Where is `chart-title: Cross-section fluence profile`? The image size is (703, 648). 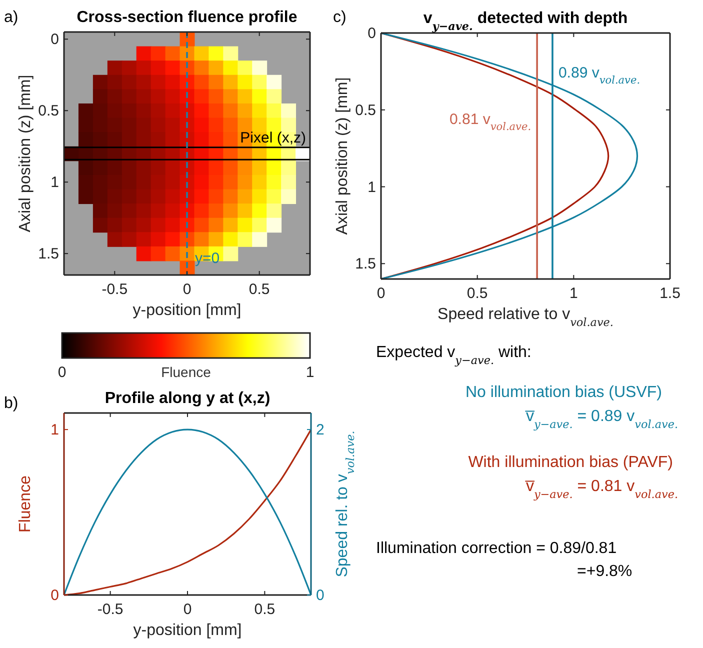 chart-title: Cross-section fluence profile is located at coordinates (187, 17).